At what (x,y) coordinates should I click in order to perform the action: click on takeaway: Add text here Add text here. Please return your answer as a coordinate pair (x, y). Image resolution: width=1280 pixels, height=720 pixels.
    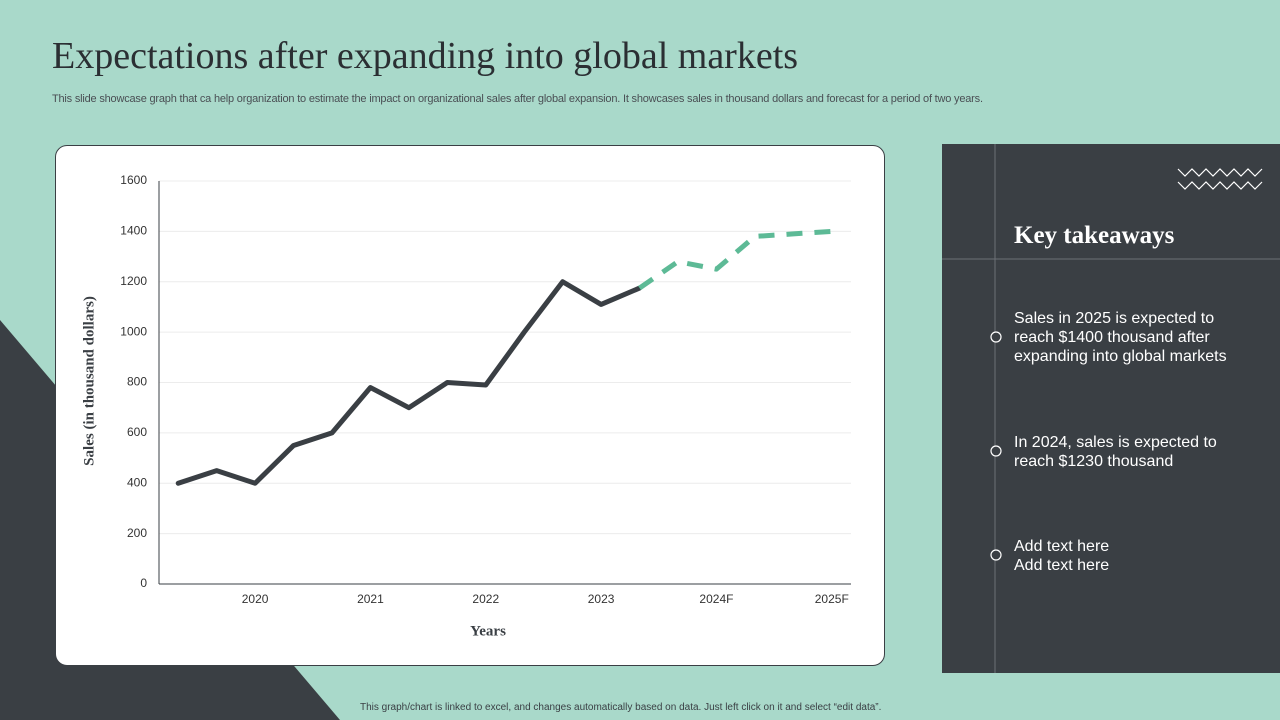
    Looking at the image, I should click on (1134, 556).